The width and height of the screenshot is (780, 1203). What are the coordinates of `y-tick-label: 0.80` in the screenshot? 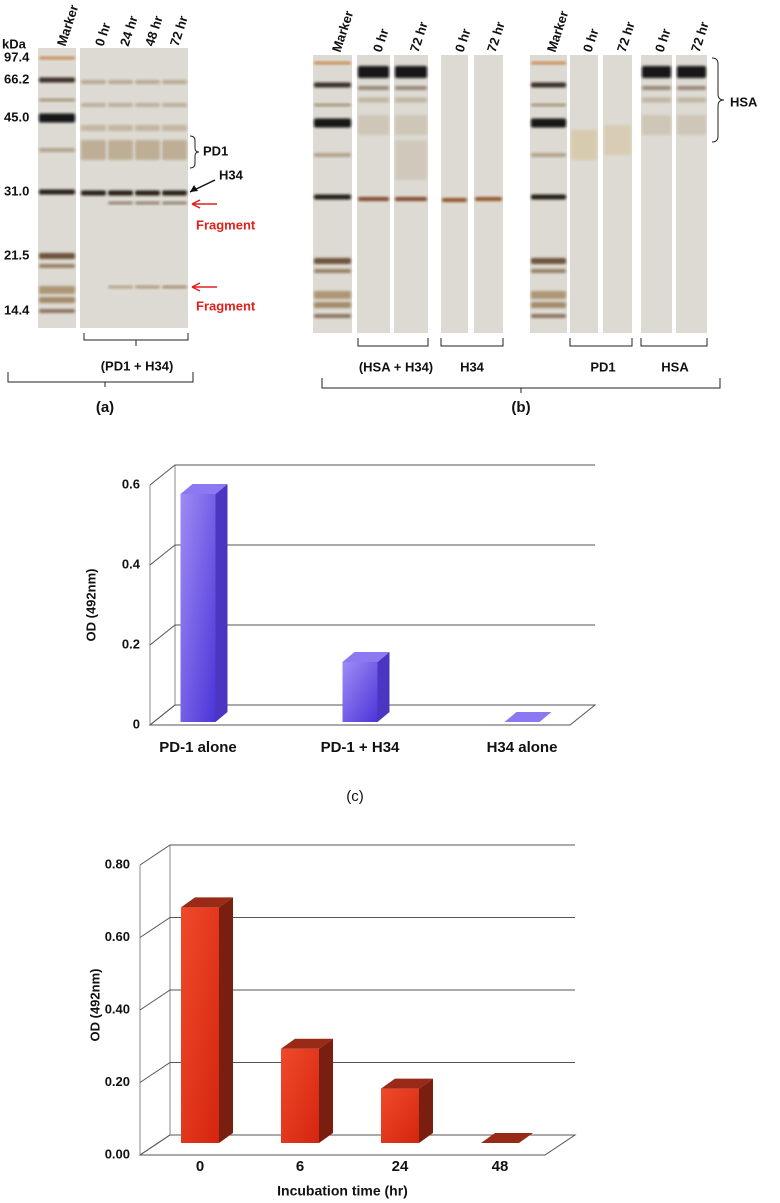 It's located at (117, 863).